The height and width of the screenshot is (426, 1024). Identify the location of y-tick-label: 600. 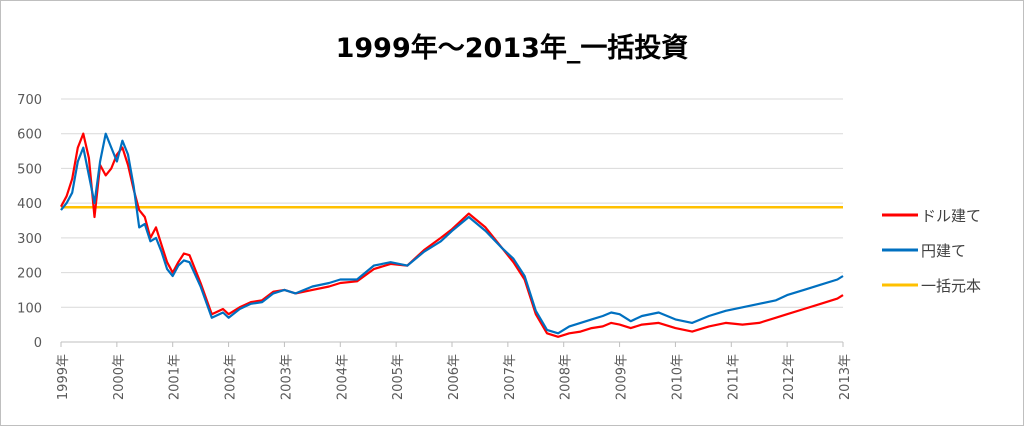
(29, 135).